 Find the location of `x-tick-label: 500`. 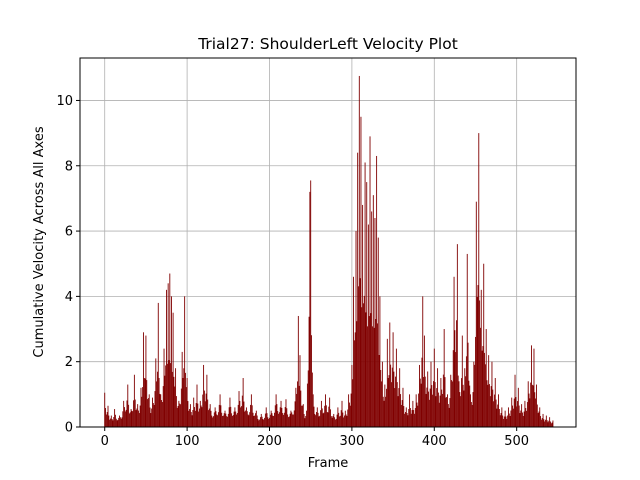

x-tick-label: 500 is located at coordinates (516, 441).